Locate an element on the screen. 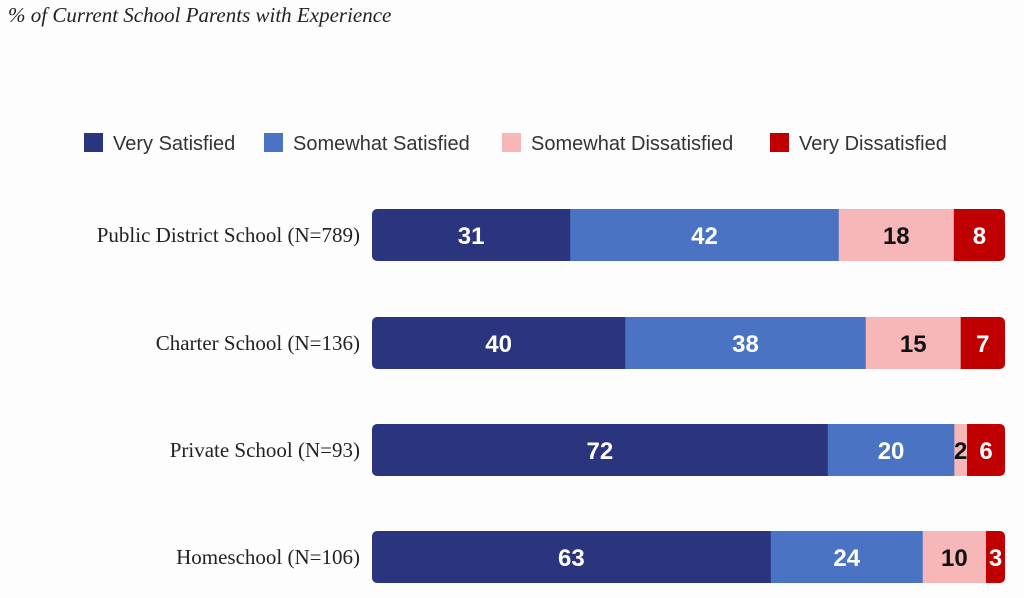 This screenshot has width=1024, height=598. legend-label-0: Very Satisfied is located at coordinates (174, 144).